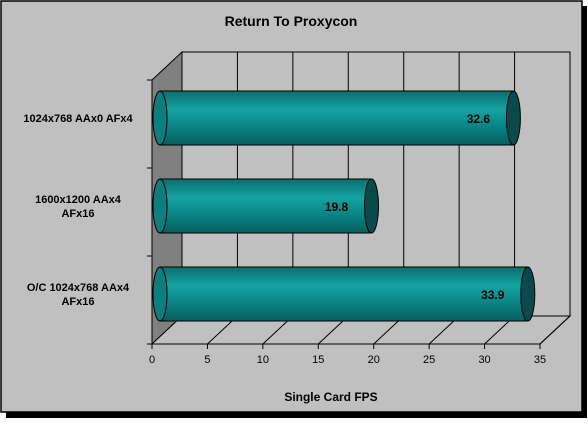 This screenshot has height=424, width=588. I want to click on x-tick-label: 35, so click(540, 360).